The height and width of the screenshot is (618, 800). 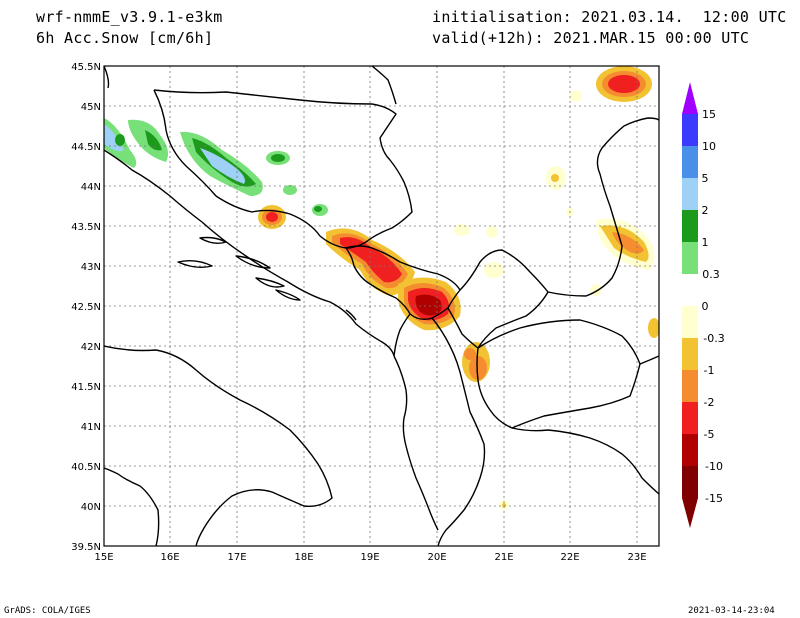 I want to click on lon-label: 15E, so click(x=103, y=557).